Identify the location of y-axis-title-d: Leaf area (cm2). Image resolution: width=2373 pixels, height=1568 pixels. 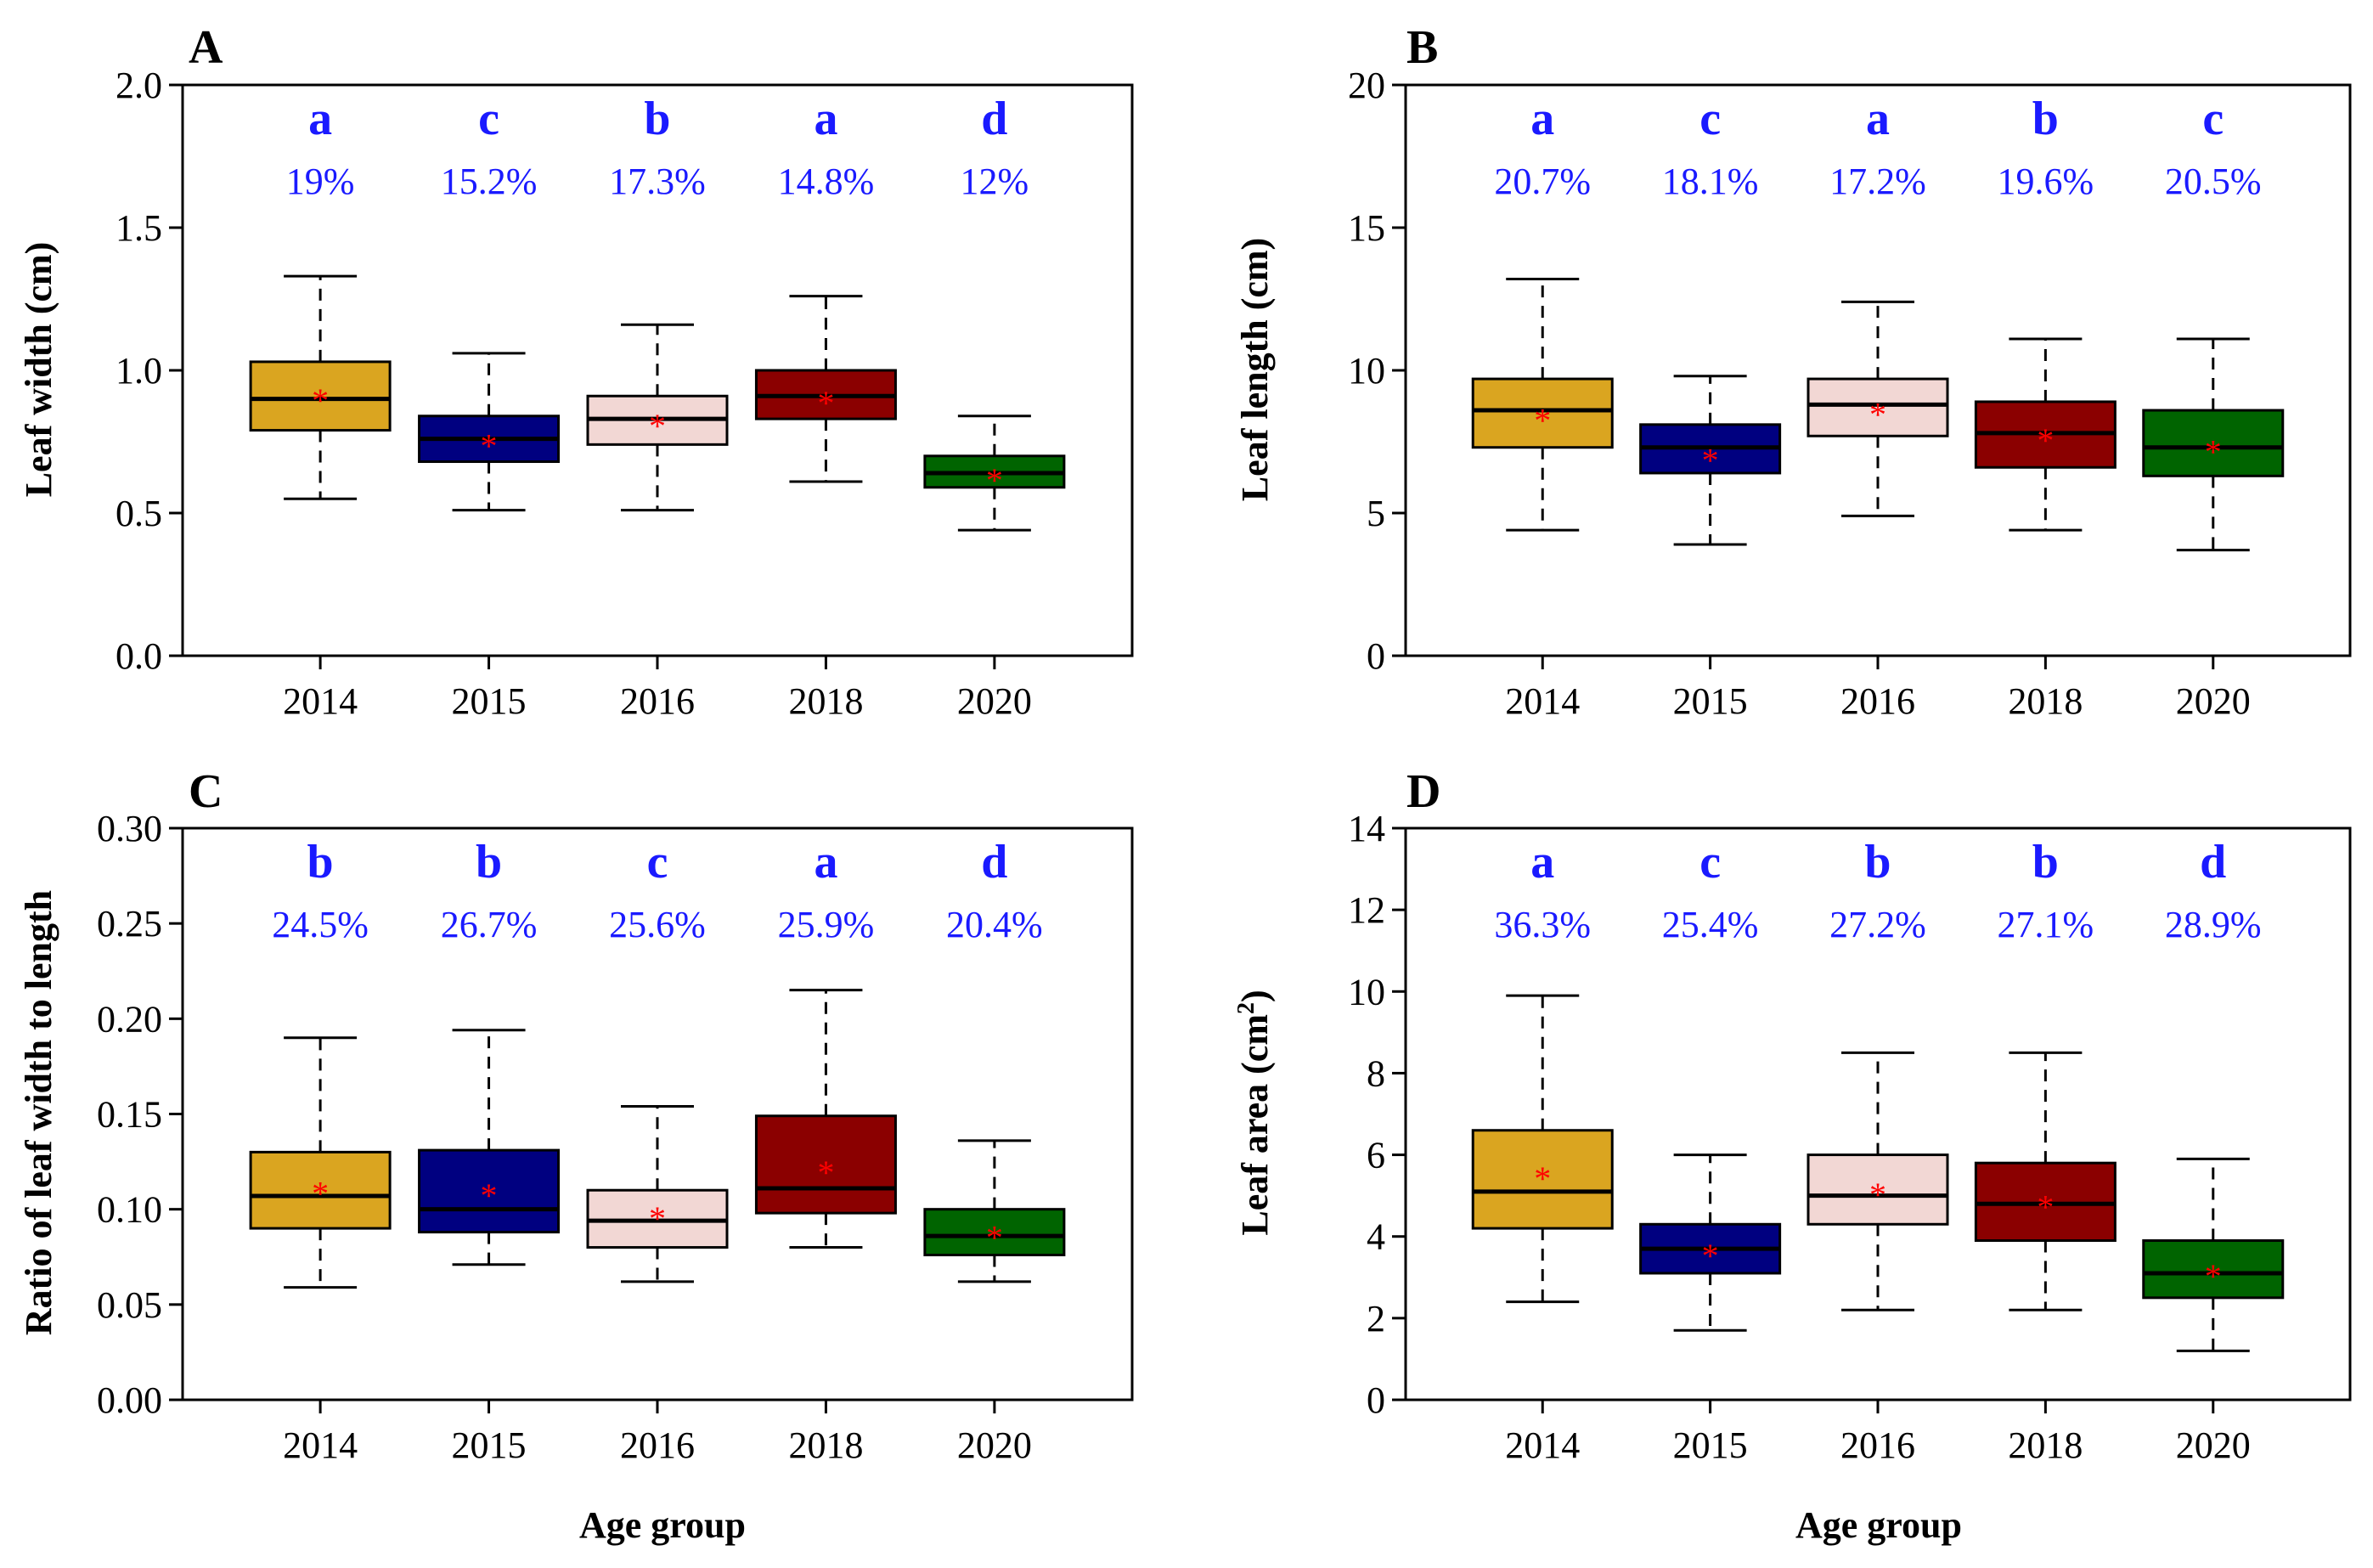
(1254, 1112).